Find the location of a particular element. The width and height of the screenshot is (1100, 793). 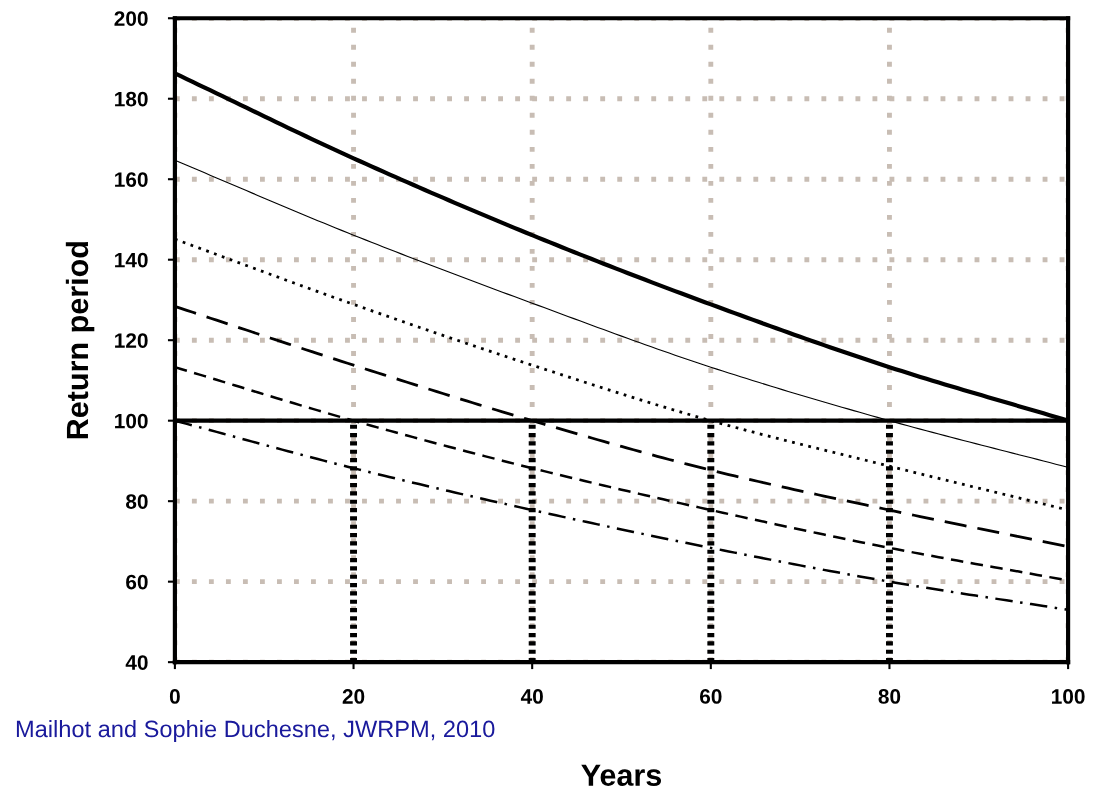

x-tick-label: 100 is located at coordinates (1068, 696).